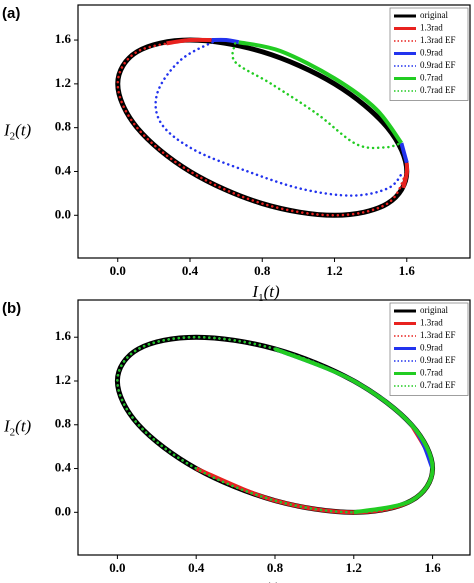 This screenshot has width=474, height=583. Describe the element at coordinates (11, 308) in the screenshot. I see `panel-label: (b)` at that location.